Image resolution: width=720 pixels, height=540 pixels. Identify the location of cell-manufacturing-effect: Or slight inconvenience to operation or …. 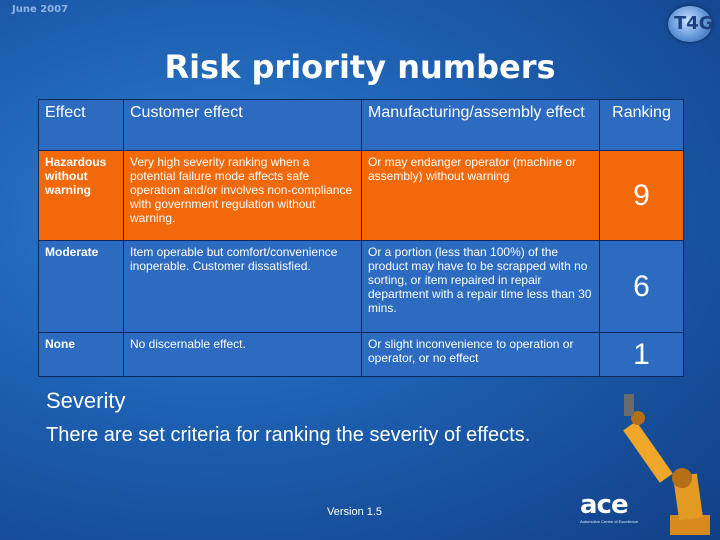
(480, 354).